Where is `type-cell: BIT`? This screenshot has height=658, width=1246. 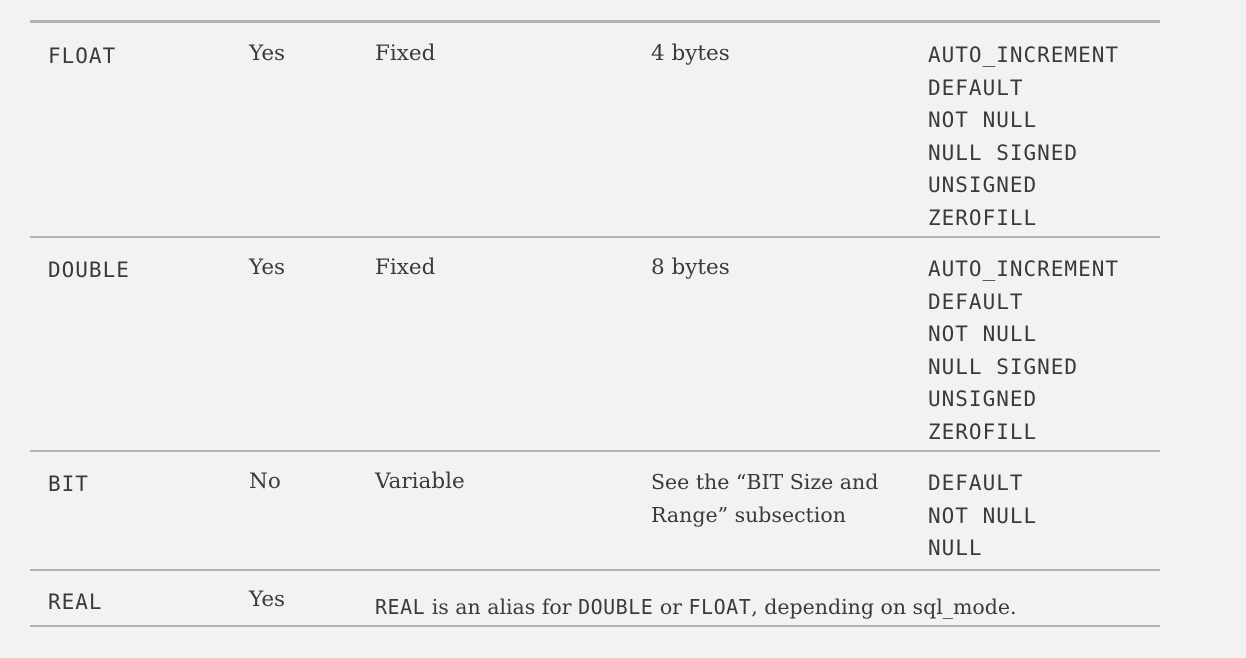 type-cell: BIT is located at coordinates (68, 484).